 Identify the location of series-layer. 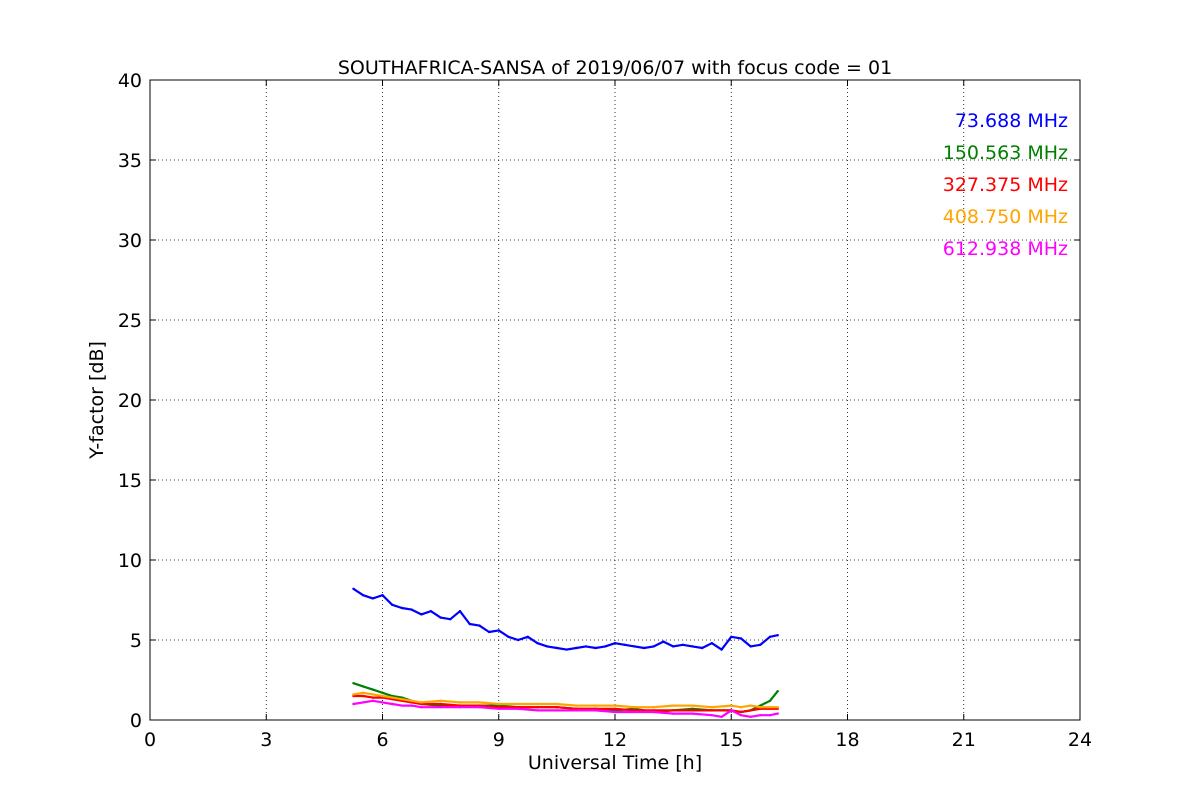
(565, 652).